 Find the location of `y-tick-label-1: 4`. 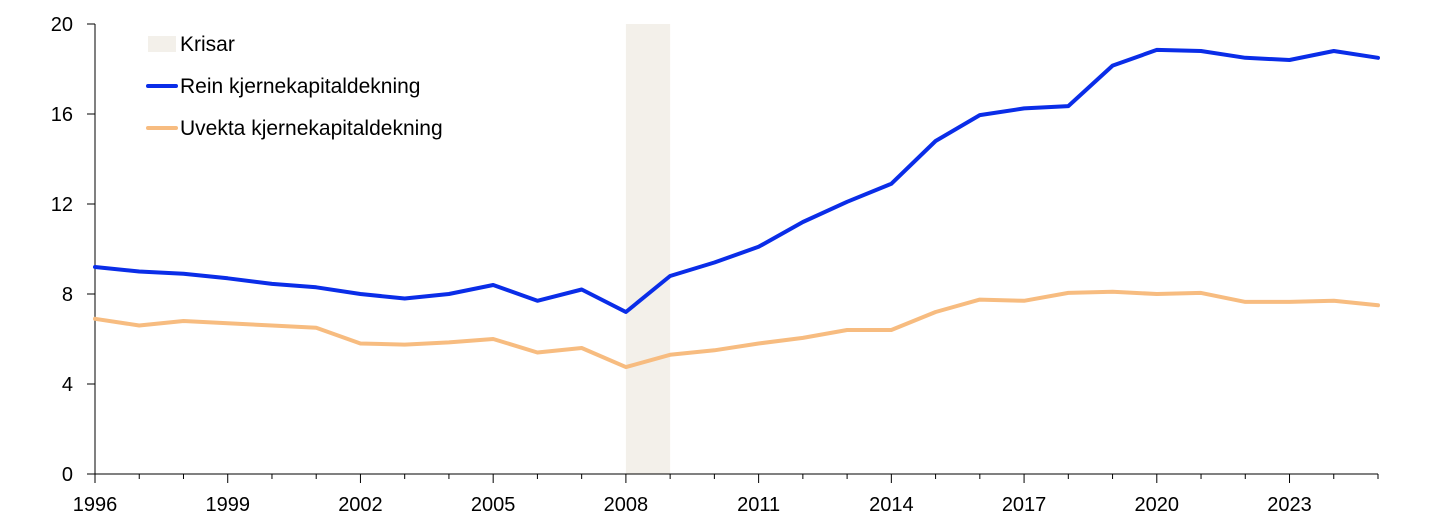

y-tick-label-1: 4 is located at coordinates (67, 385).